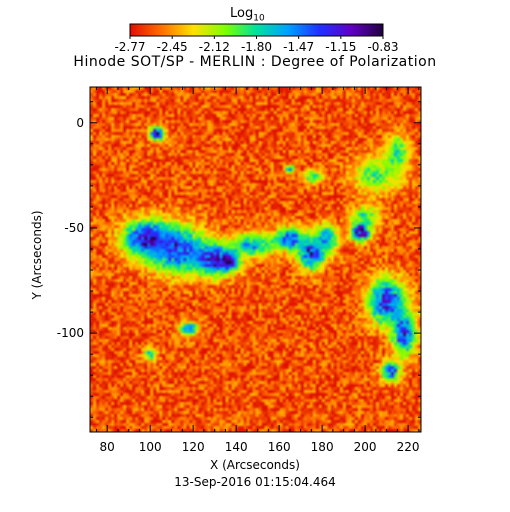 The width and height of the screenshot is (510, 512). Describe the element at coordinates (255, 465) in the screenshot. I see `x-axis-label: X (Arcseconds)` at that location.